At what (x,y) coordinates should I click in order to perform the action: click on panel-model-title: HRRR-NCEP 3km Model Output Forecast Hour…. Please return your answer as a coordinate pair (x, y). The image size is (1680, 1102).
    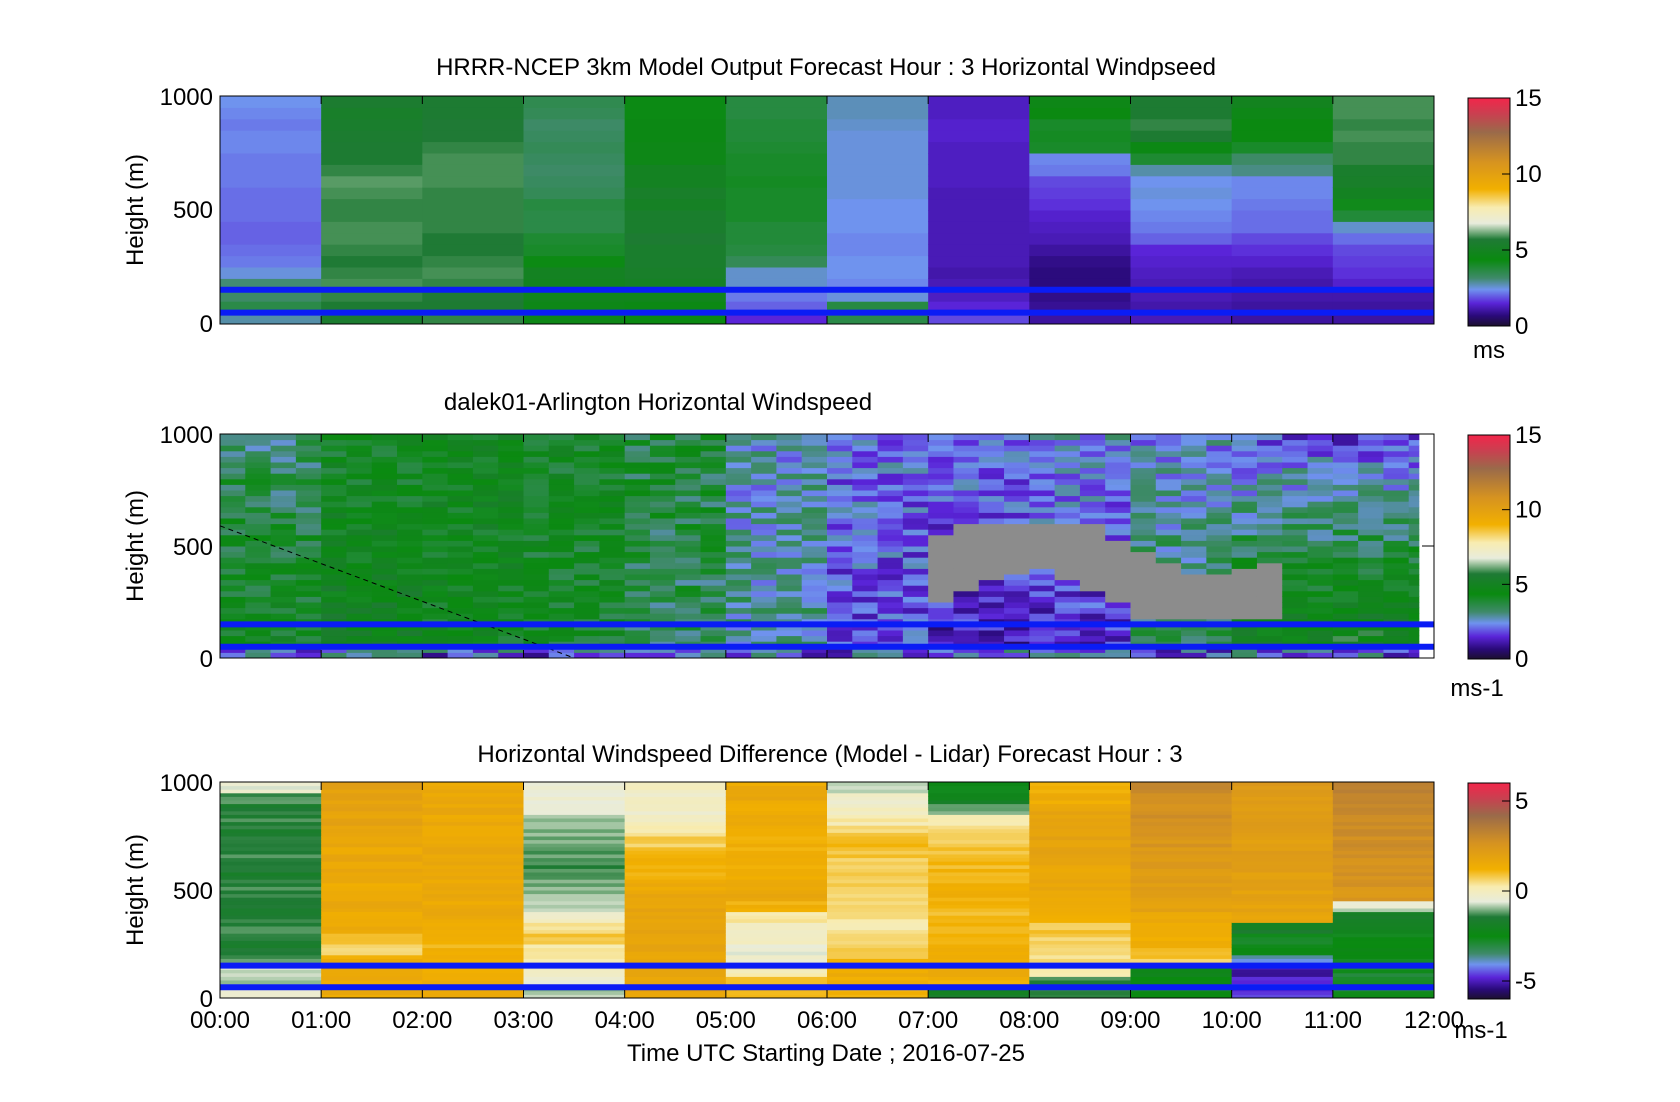
    Looking at the image, I should click on (826, 67).